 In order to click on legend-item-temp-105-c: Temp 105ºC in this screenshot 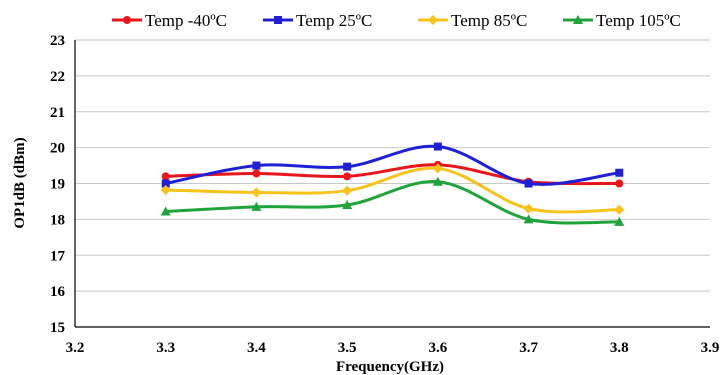, I will do `click(622, 20)`.